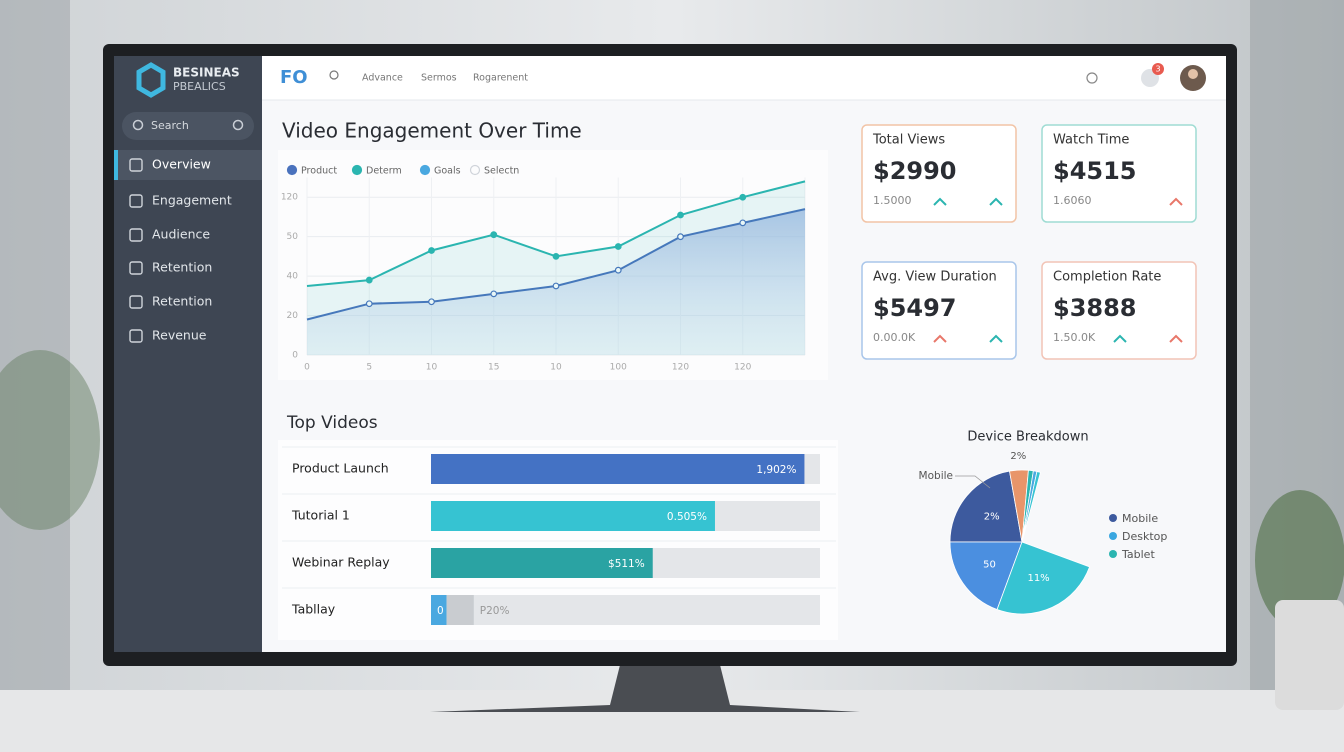 The image size is (1344, 752). What do you see at coordinates (1072, 200) in the screenshot?
I see `kpi-sub: 1.6060` at bounding box center [1072, 200].